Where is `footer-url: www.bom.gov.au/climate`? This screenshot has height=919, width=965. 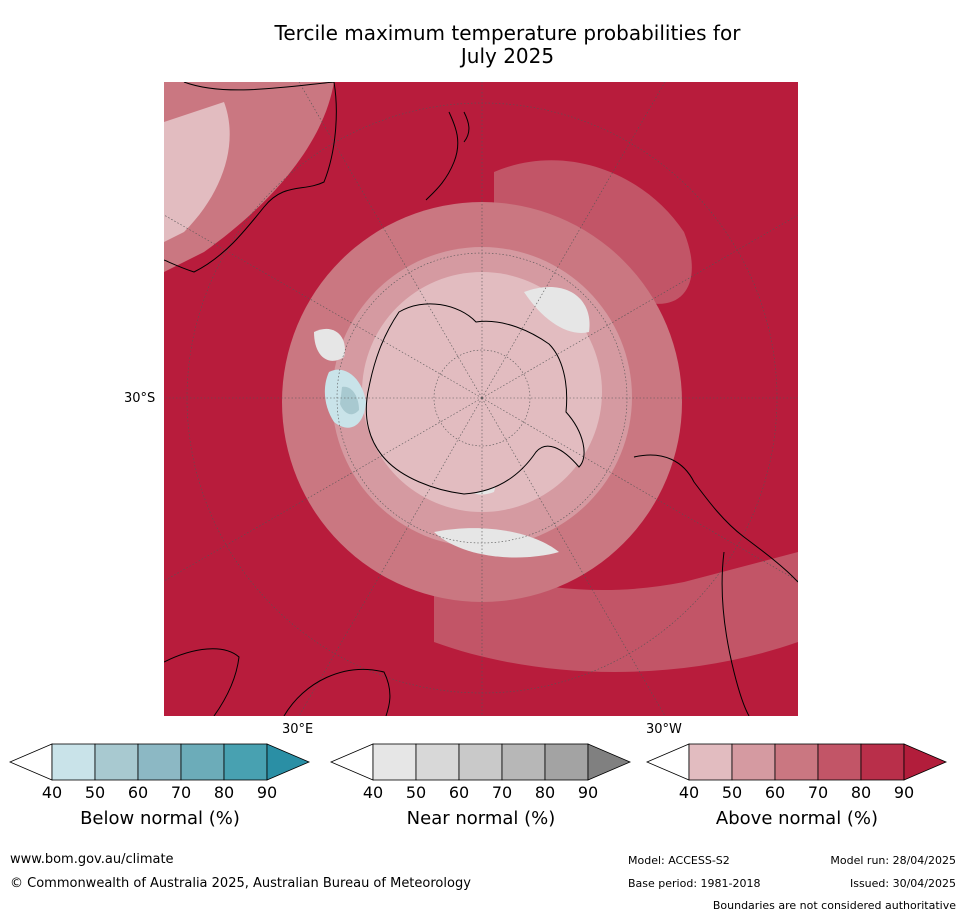
footer-url: www.bom.gov.au/climate is located at coordinates (92, 859).